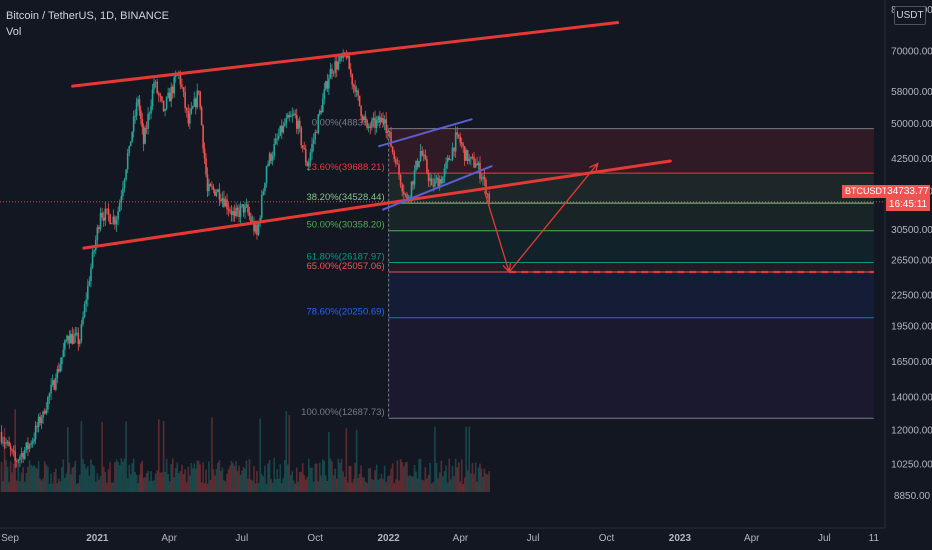  Describe the element at coordinates (910, 15) in the screenshot. I see `currency-badge: USDT` at that location.